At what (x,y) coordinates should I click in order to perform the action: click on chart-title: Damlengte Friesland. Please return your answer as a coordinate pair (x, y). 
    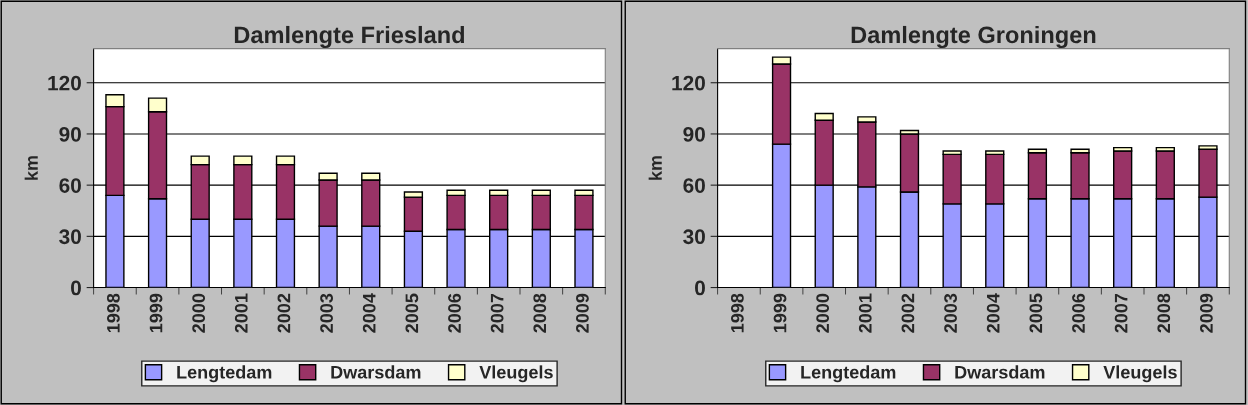
    Looking at the image, I should click on (349, 37).